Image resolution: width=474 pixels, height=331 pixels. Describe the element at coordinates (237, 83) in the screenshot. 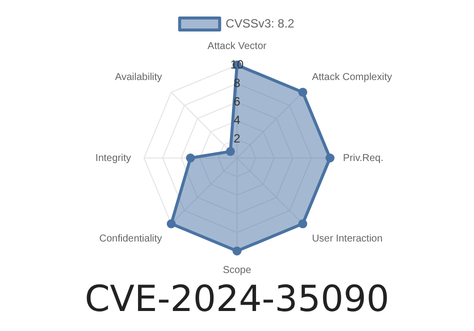

I see `y-tick-label: 8` at that location.